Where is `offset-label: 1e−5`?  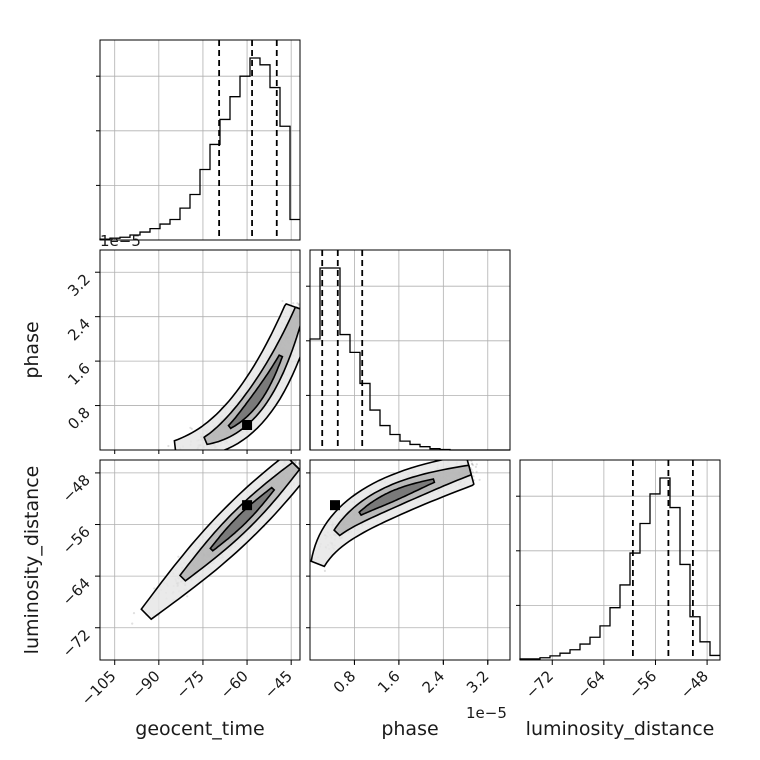 offset-label: 1e−5 is located at coordinates (486, 713).